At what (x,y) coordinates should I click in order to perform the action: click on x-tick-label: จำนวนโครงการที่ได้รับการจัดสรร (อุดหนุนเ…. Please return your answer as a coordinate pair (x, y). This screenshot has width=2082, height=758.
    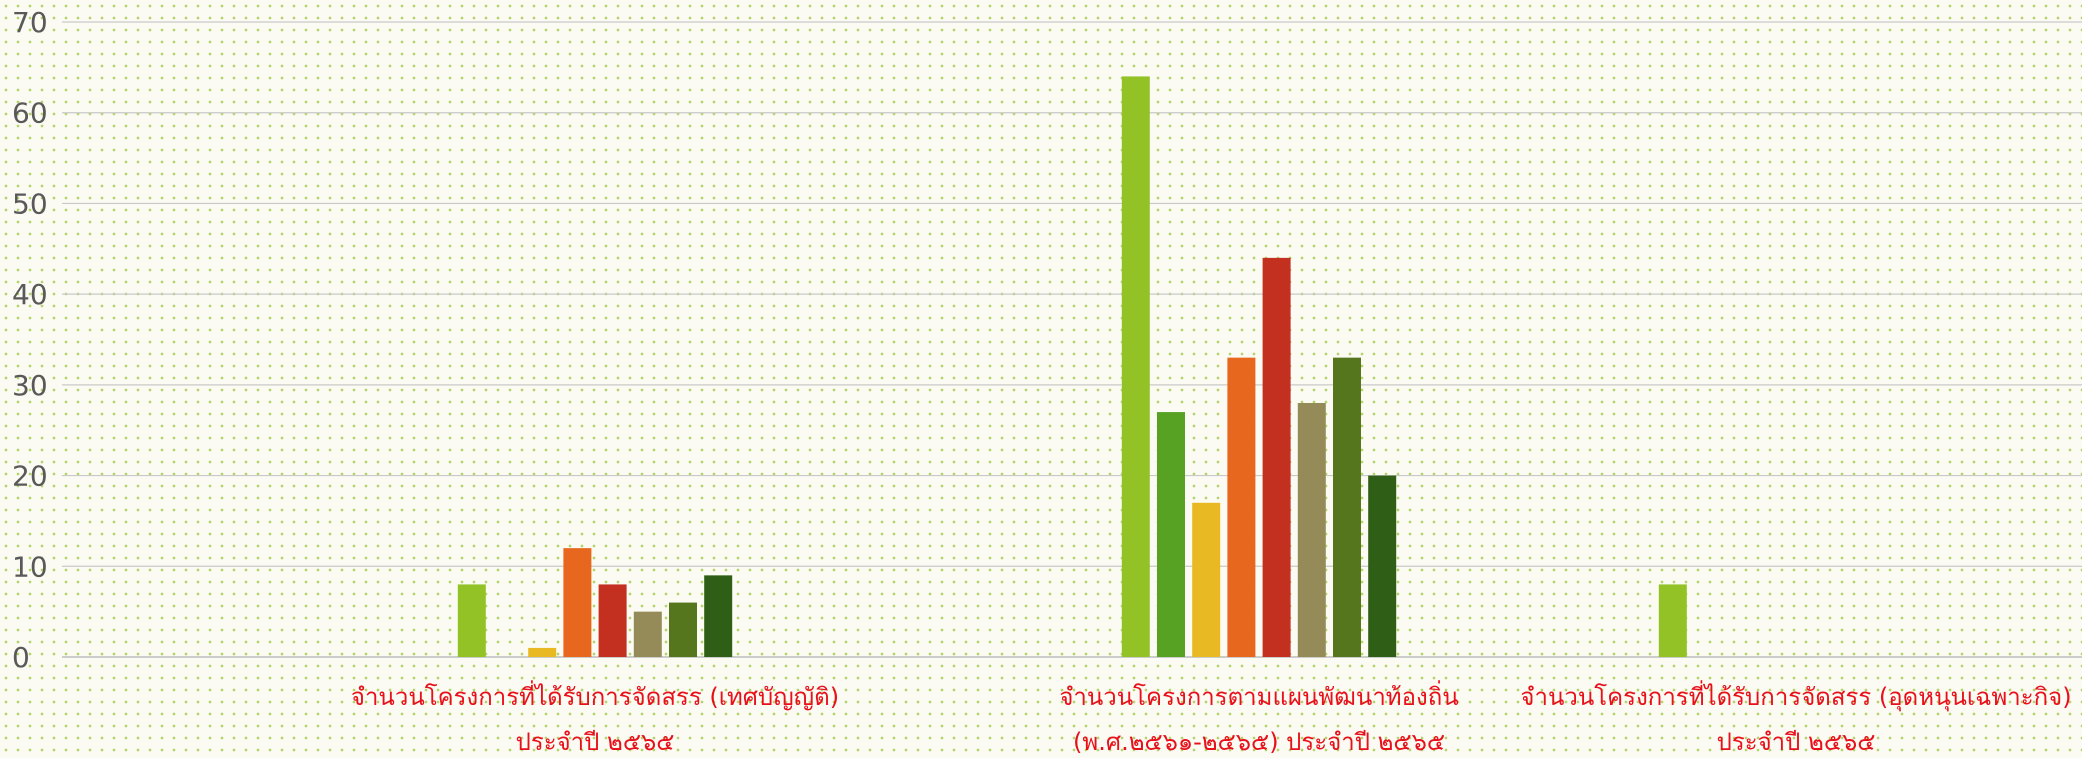
    Looking at the image, I should click on (1795, 696).